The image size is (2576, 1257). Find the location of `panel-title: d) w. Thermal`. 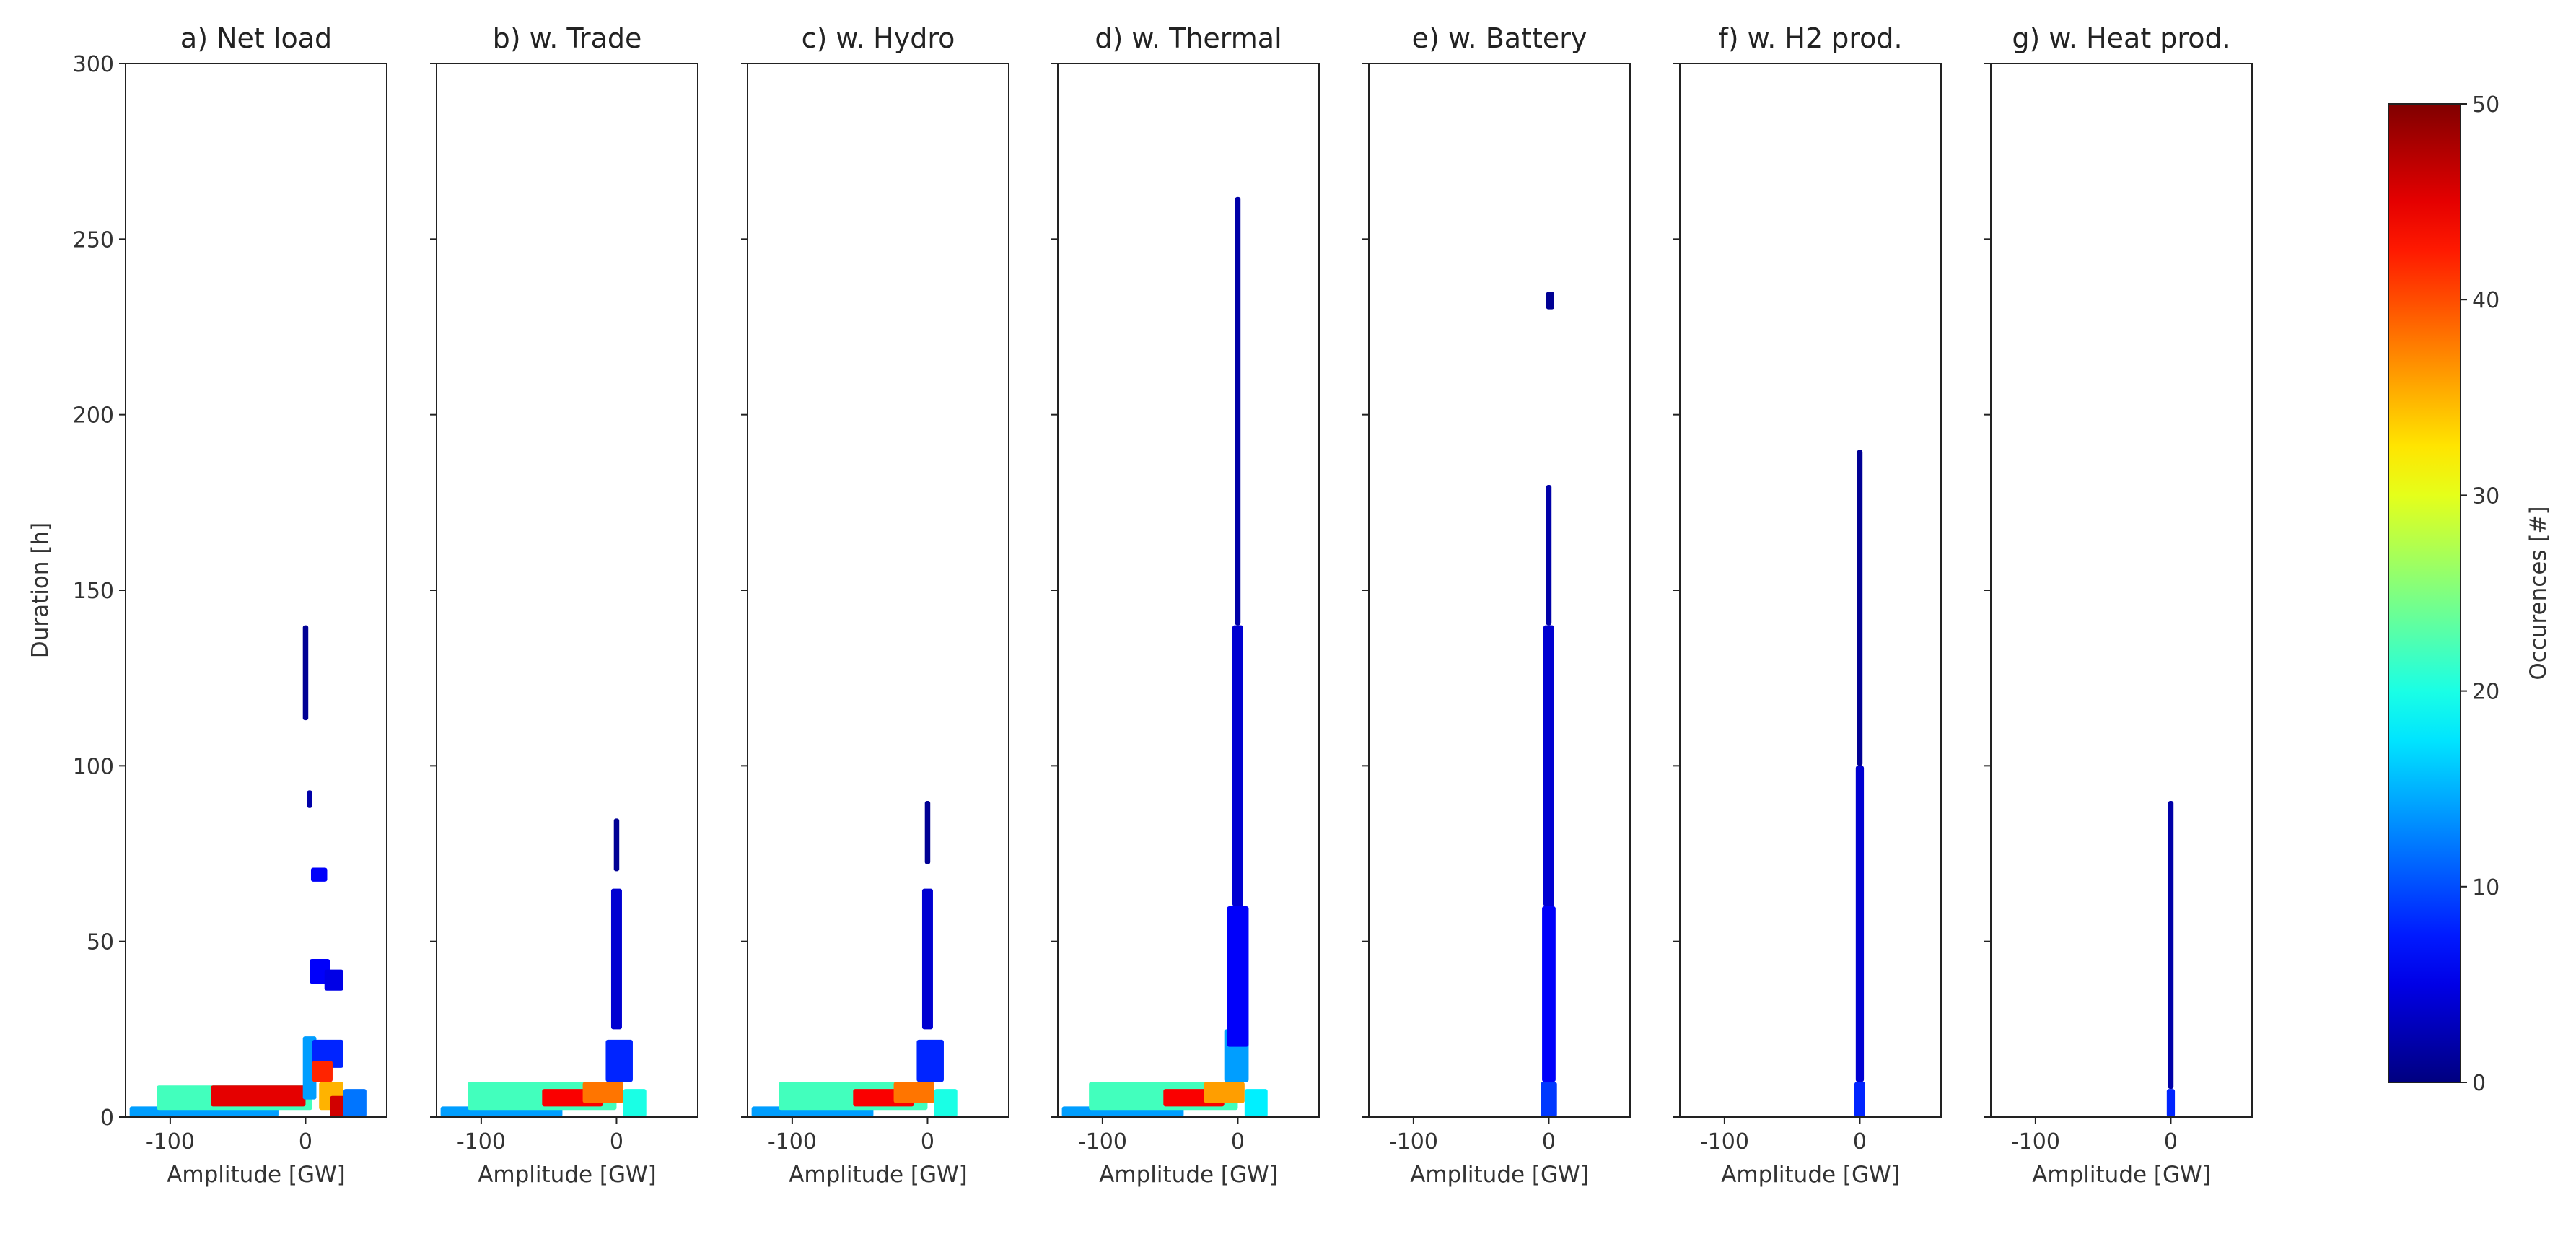

panel-title: d) w. Thermal is located at coordinates (1188, 38).